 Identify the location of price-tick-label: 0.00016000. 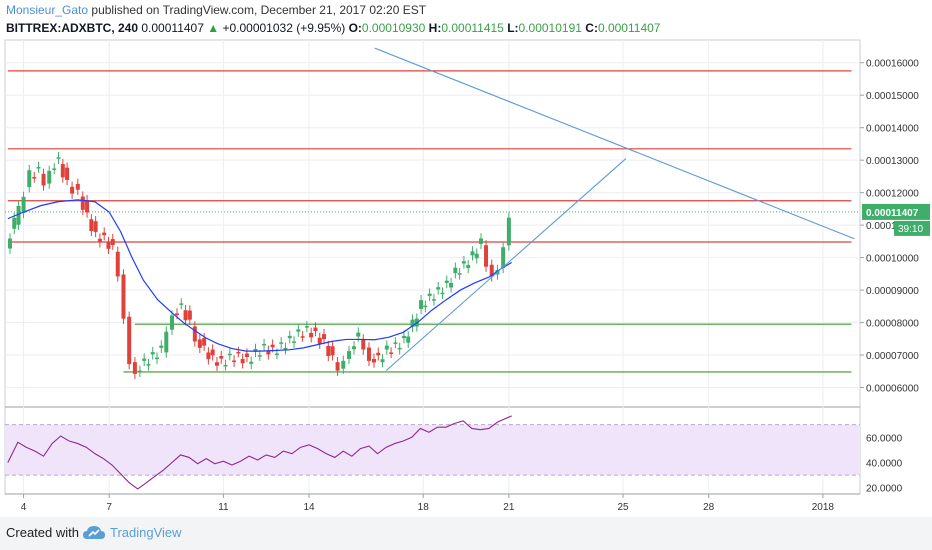
(892, 64).